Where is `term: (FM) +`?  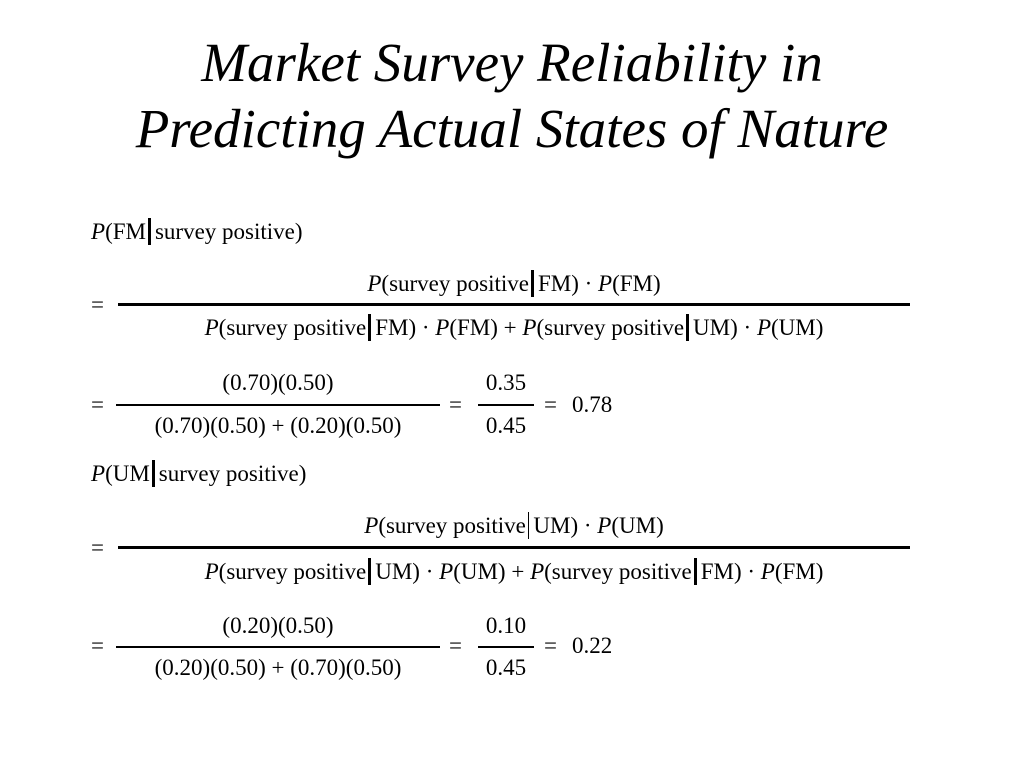 term: (FM) + is located at coordinates (486, 327).